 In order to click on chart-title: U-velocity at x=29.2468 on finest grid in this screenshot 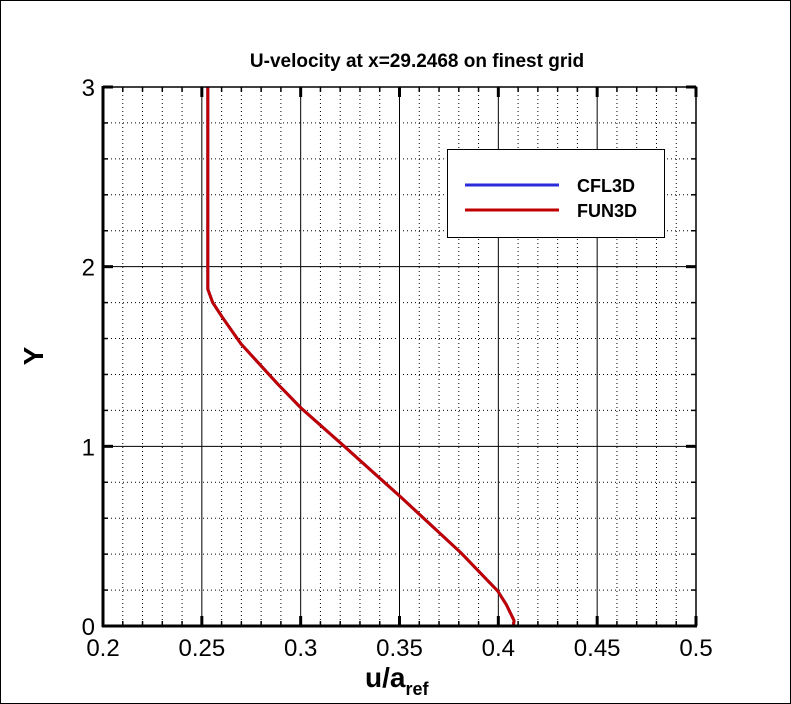, I will do `click(417, 61)`.